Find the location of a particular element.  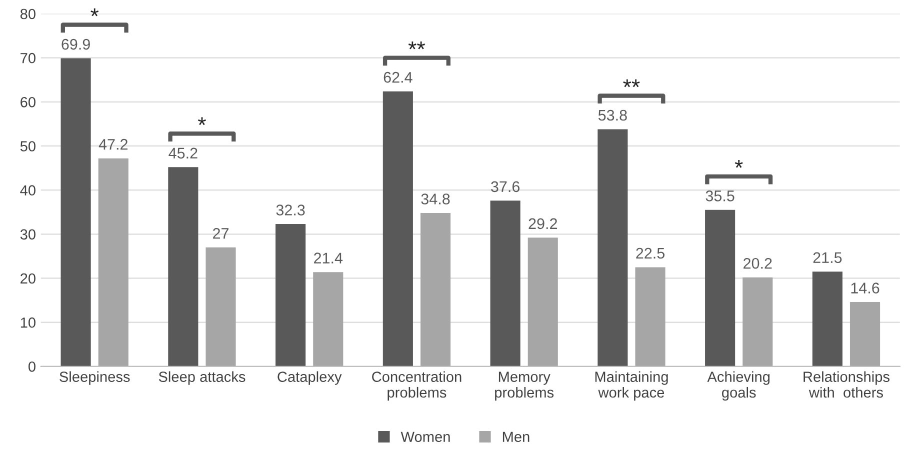

data-label: 21.5 is located at coordinates (827, 258).